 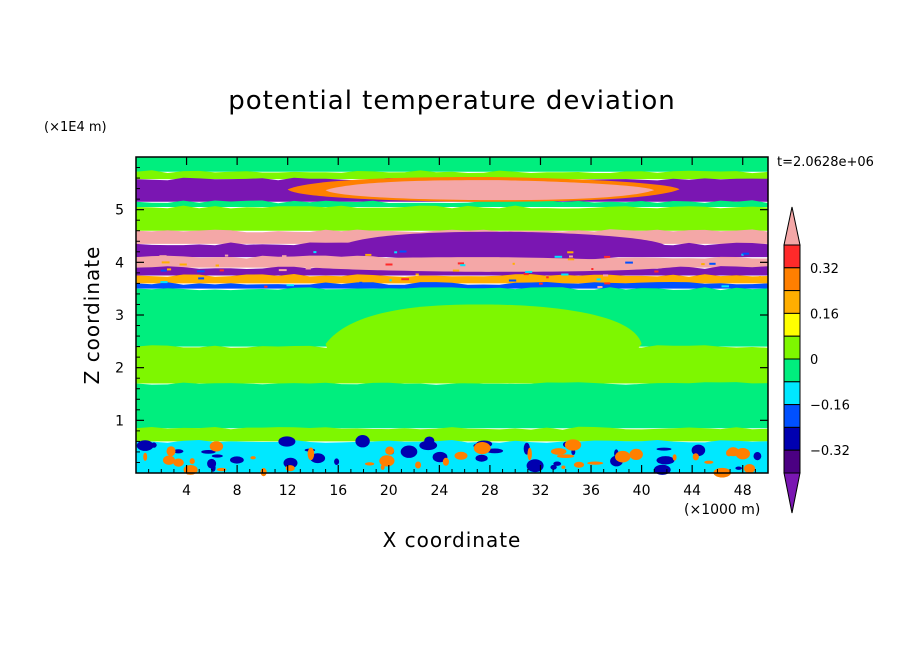 What do you see at coordinates (642, 491) in the screenshot?
I see `x-tick-label: 40` at bounding box center [642, 491].